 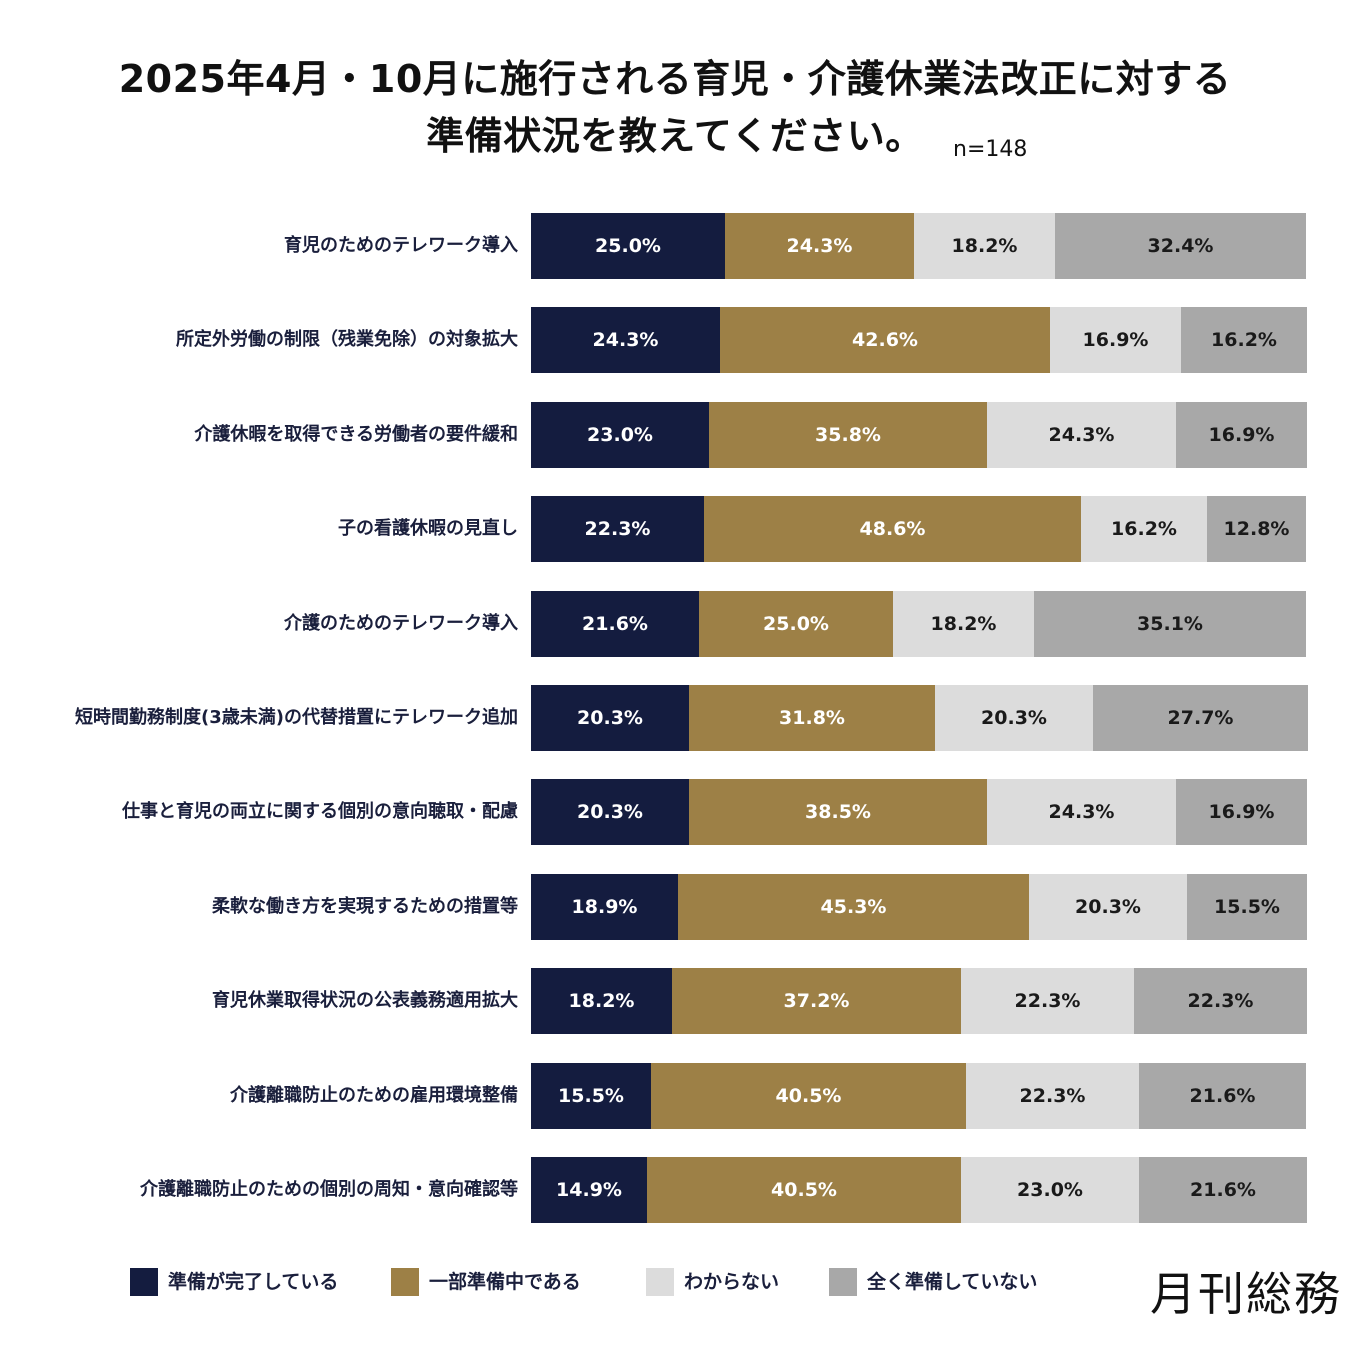 What do you see at coordinates (604, 907) in the screenshot?
I see `bar-segment: 18.9%` at bounding box center [604, 907].